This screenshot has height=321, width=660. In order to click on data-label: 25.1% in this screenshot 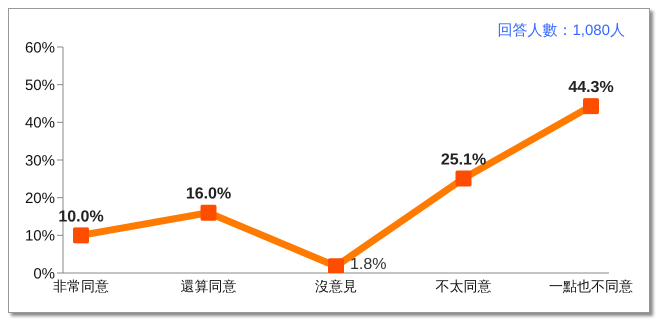, I will do `click(463, 159)`.